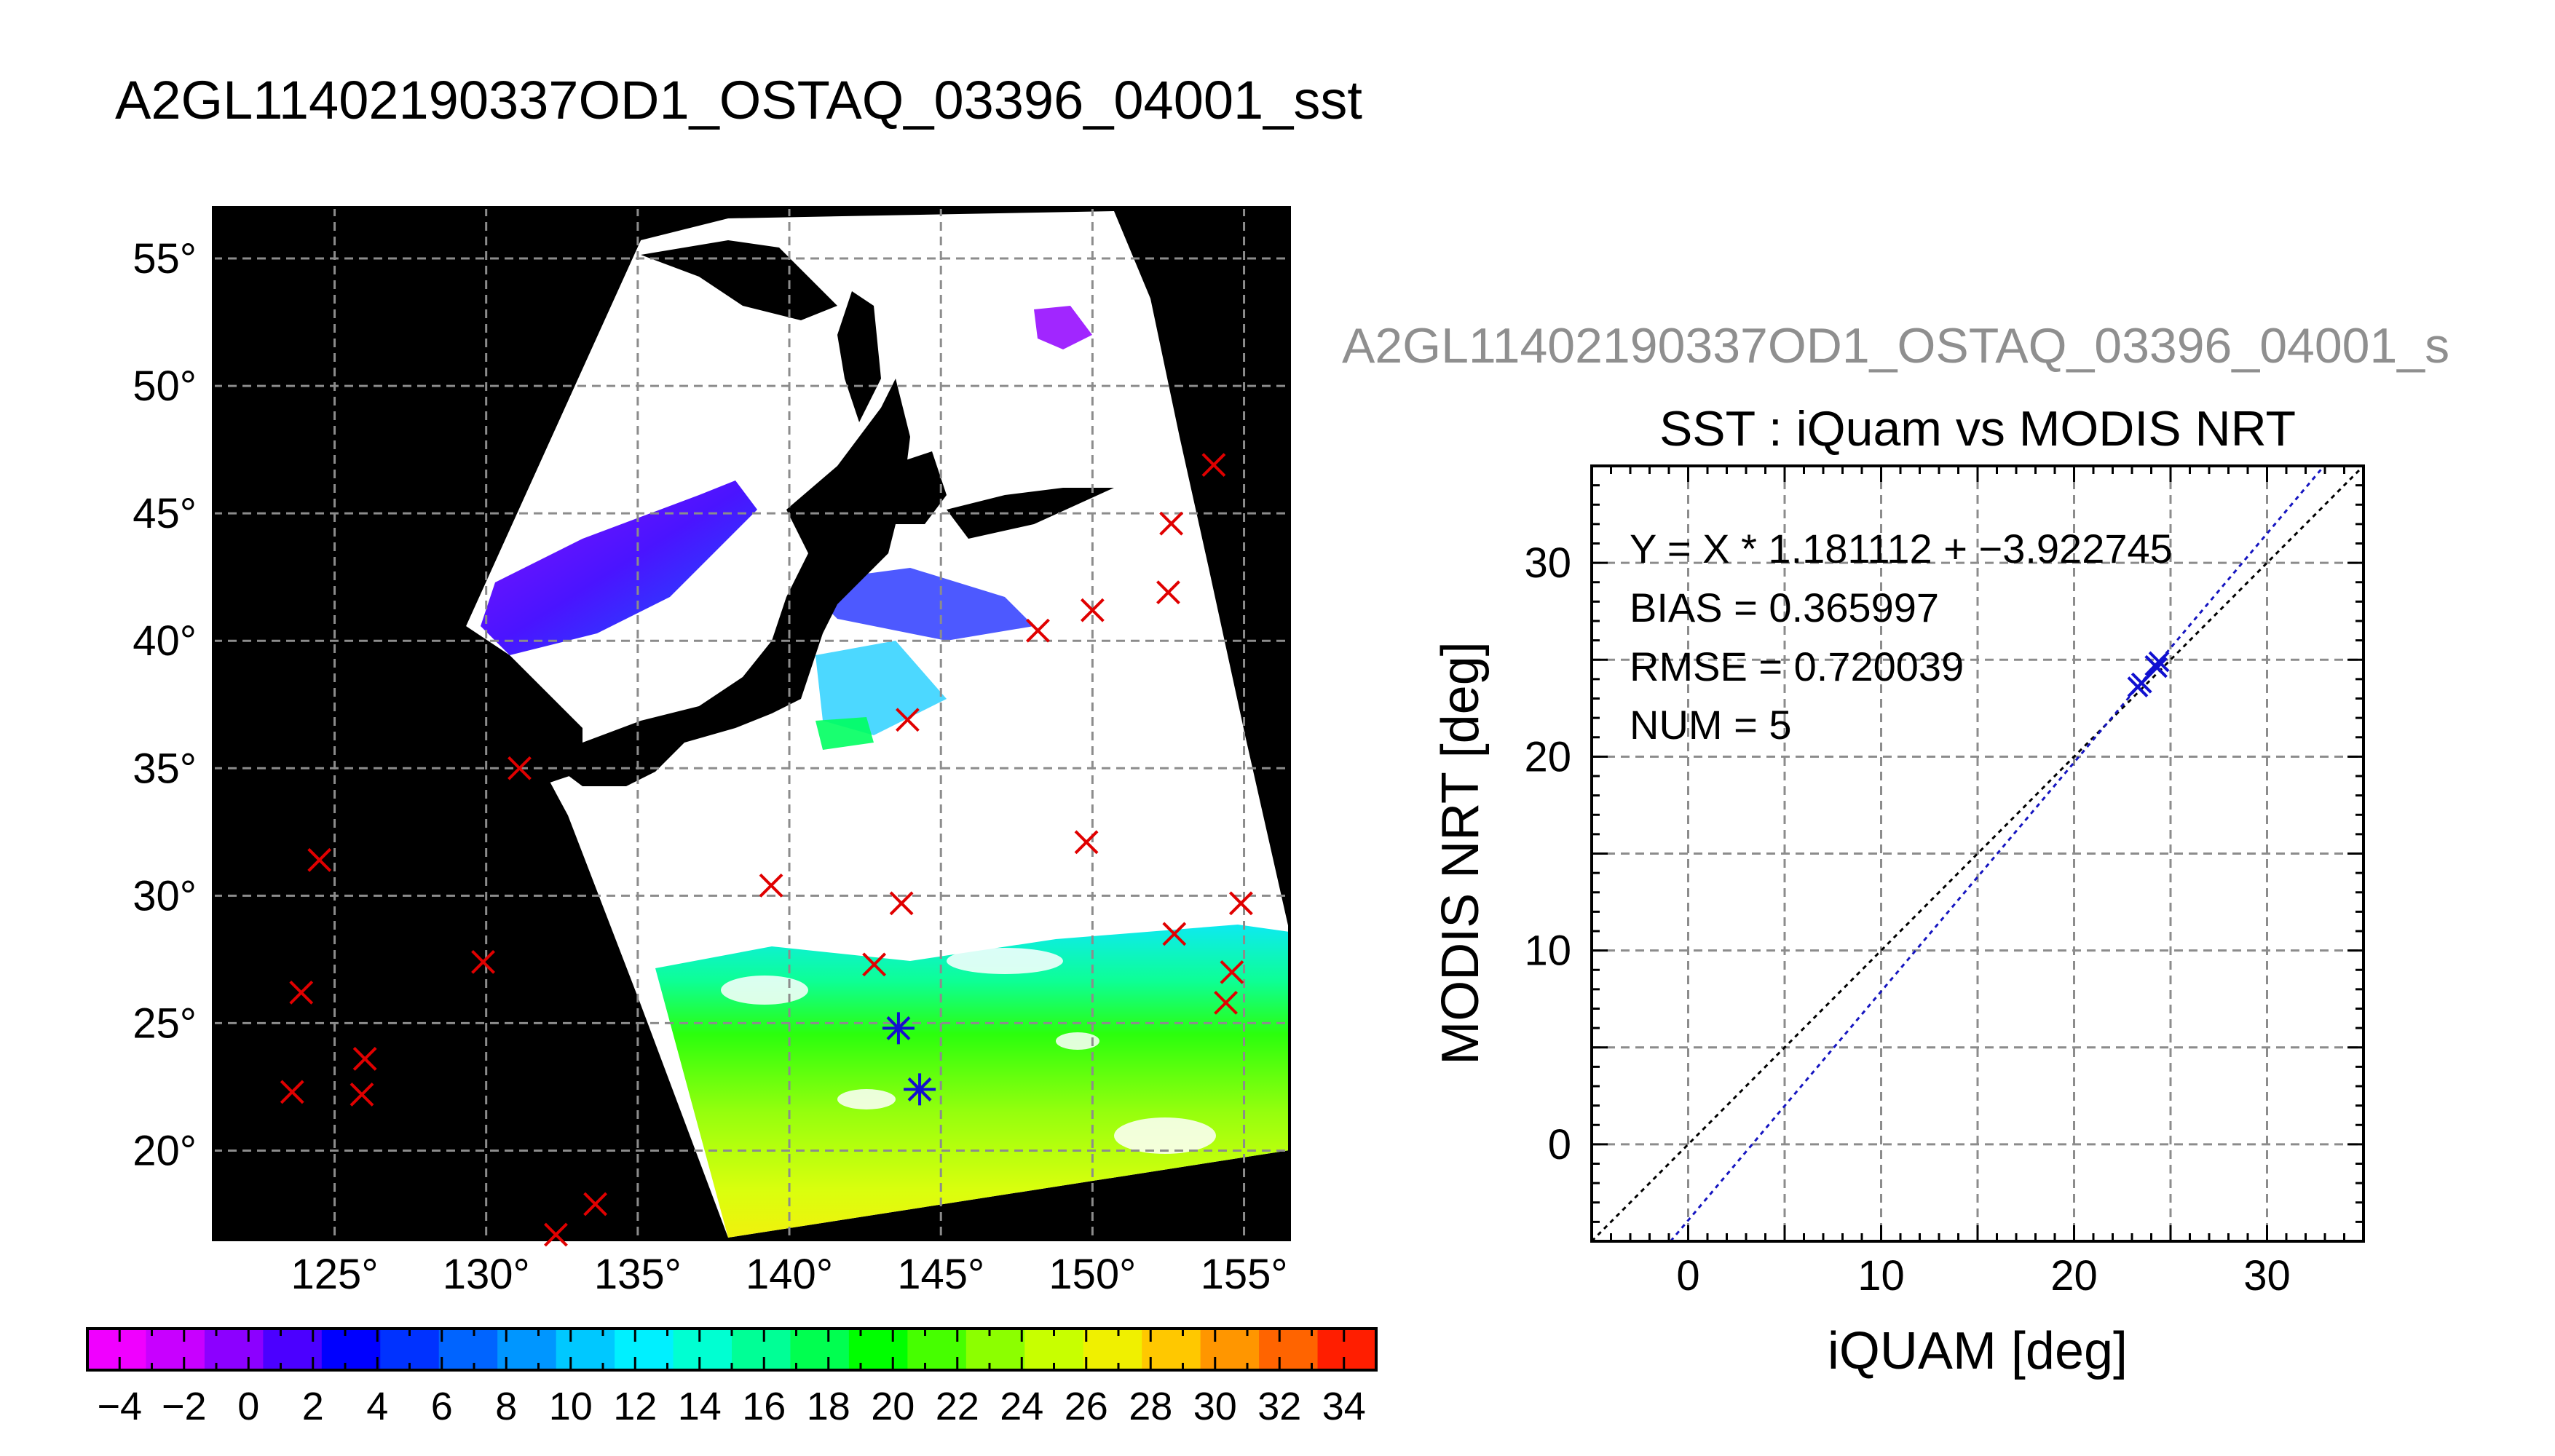 The image size is (2555, 1456). I want to click on colorbar-label: 10, so click(571, 1406).